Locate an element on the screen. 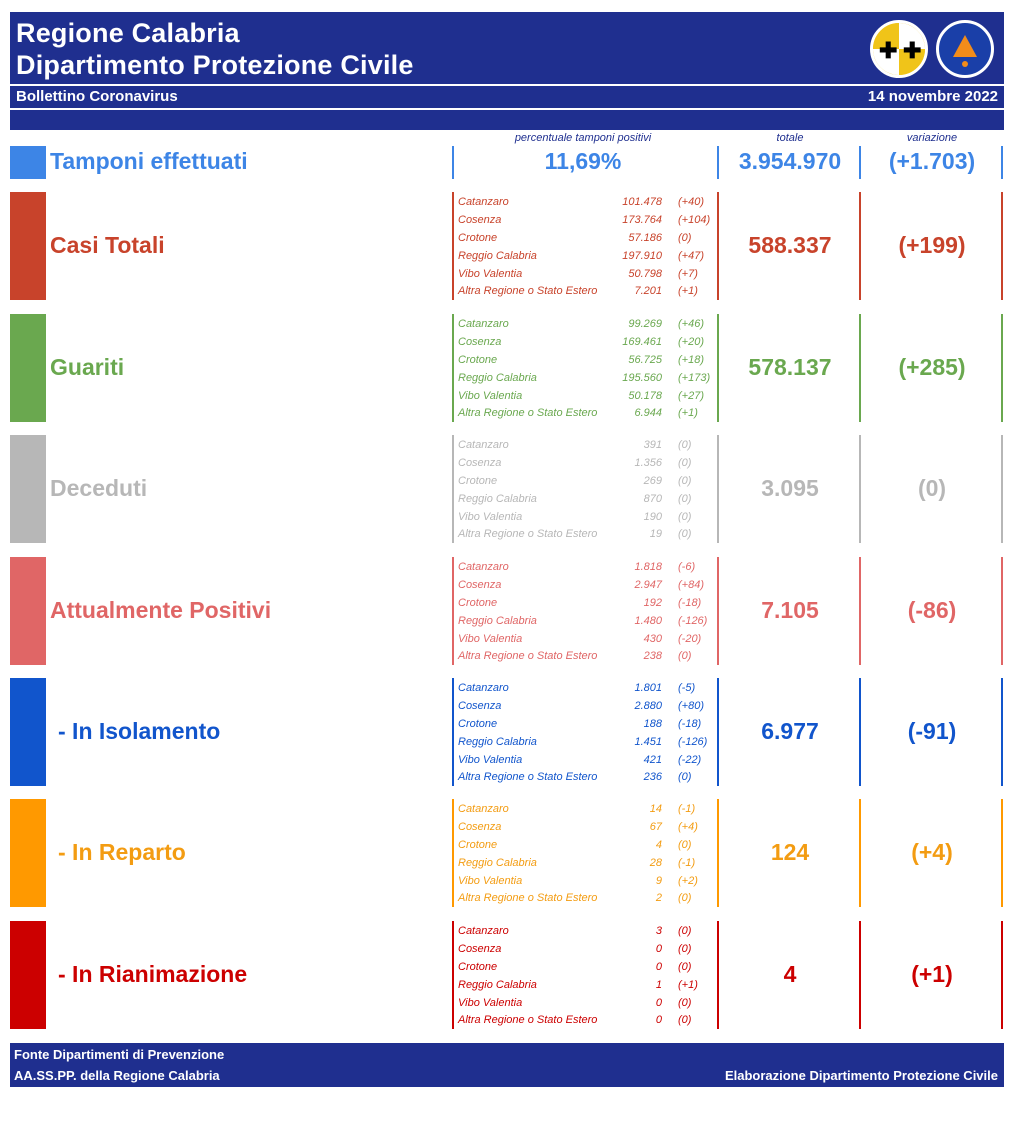  province-delta: (+7) is located at coordinates (688, 273).